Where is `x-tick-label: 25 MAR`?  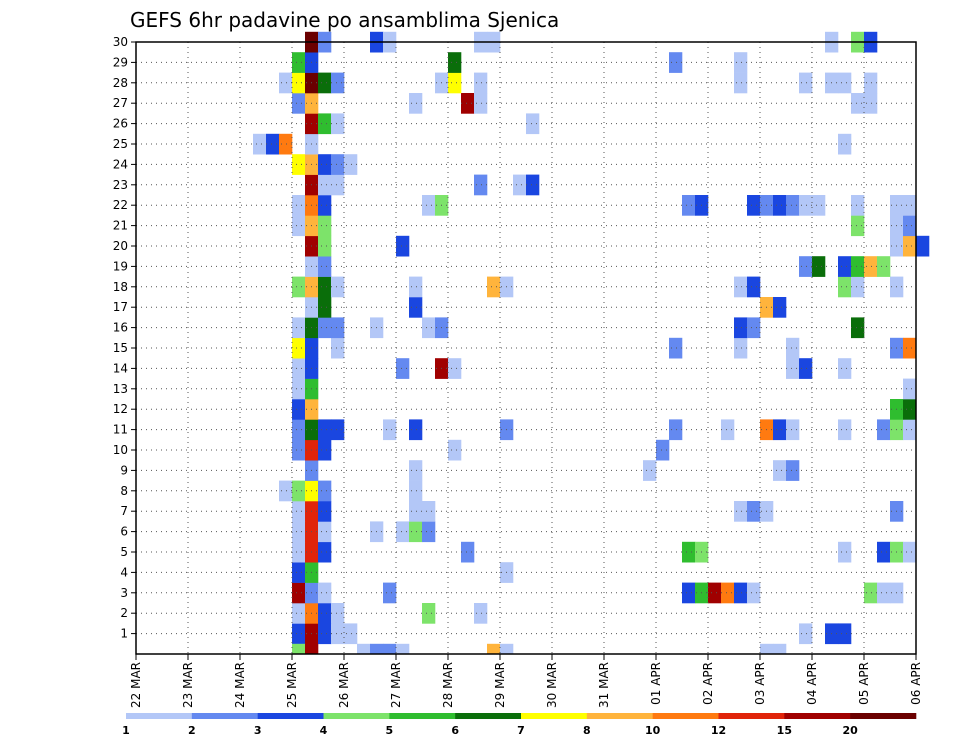
x-tick-label: 25 MAR is located at coordinates (292, 685).